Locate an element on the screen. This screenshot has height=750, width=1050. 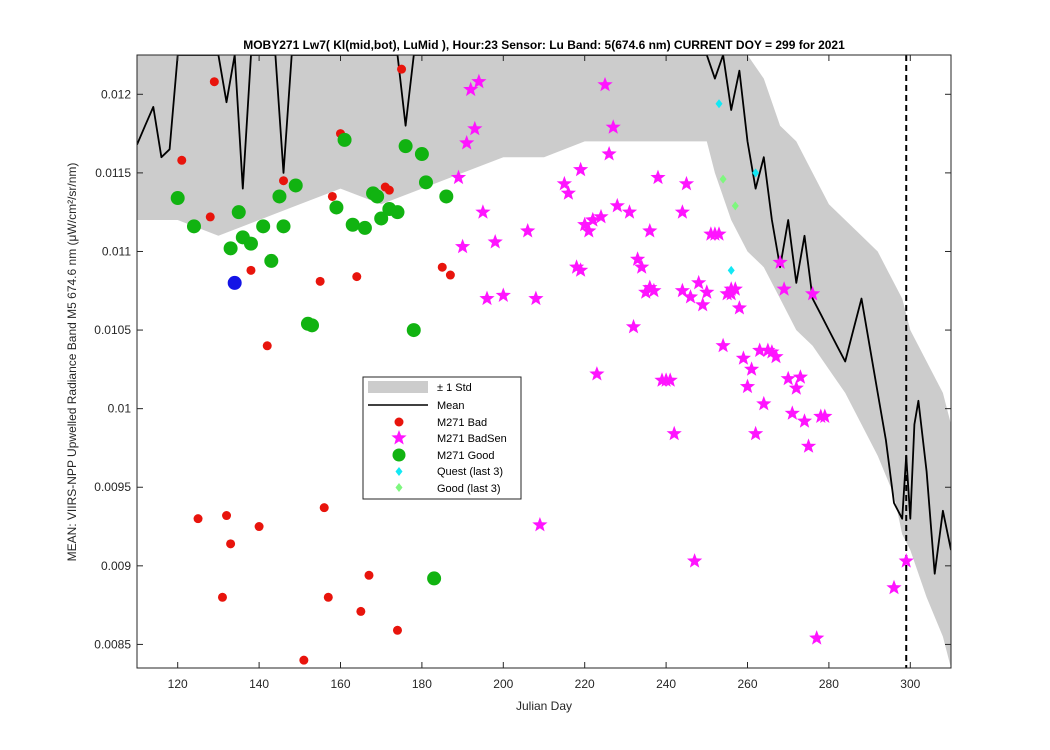
blue-point is located at coordinates (234, 282).